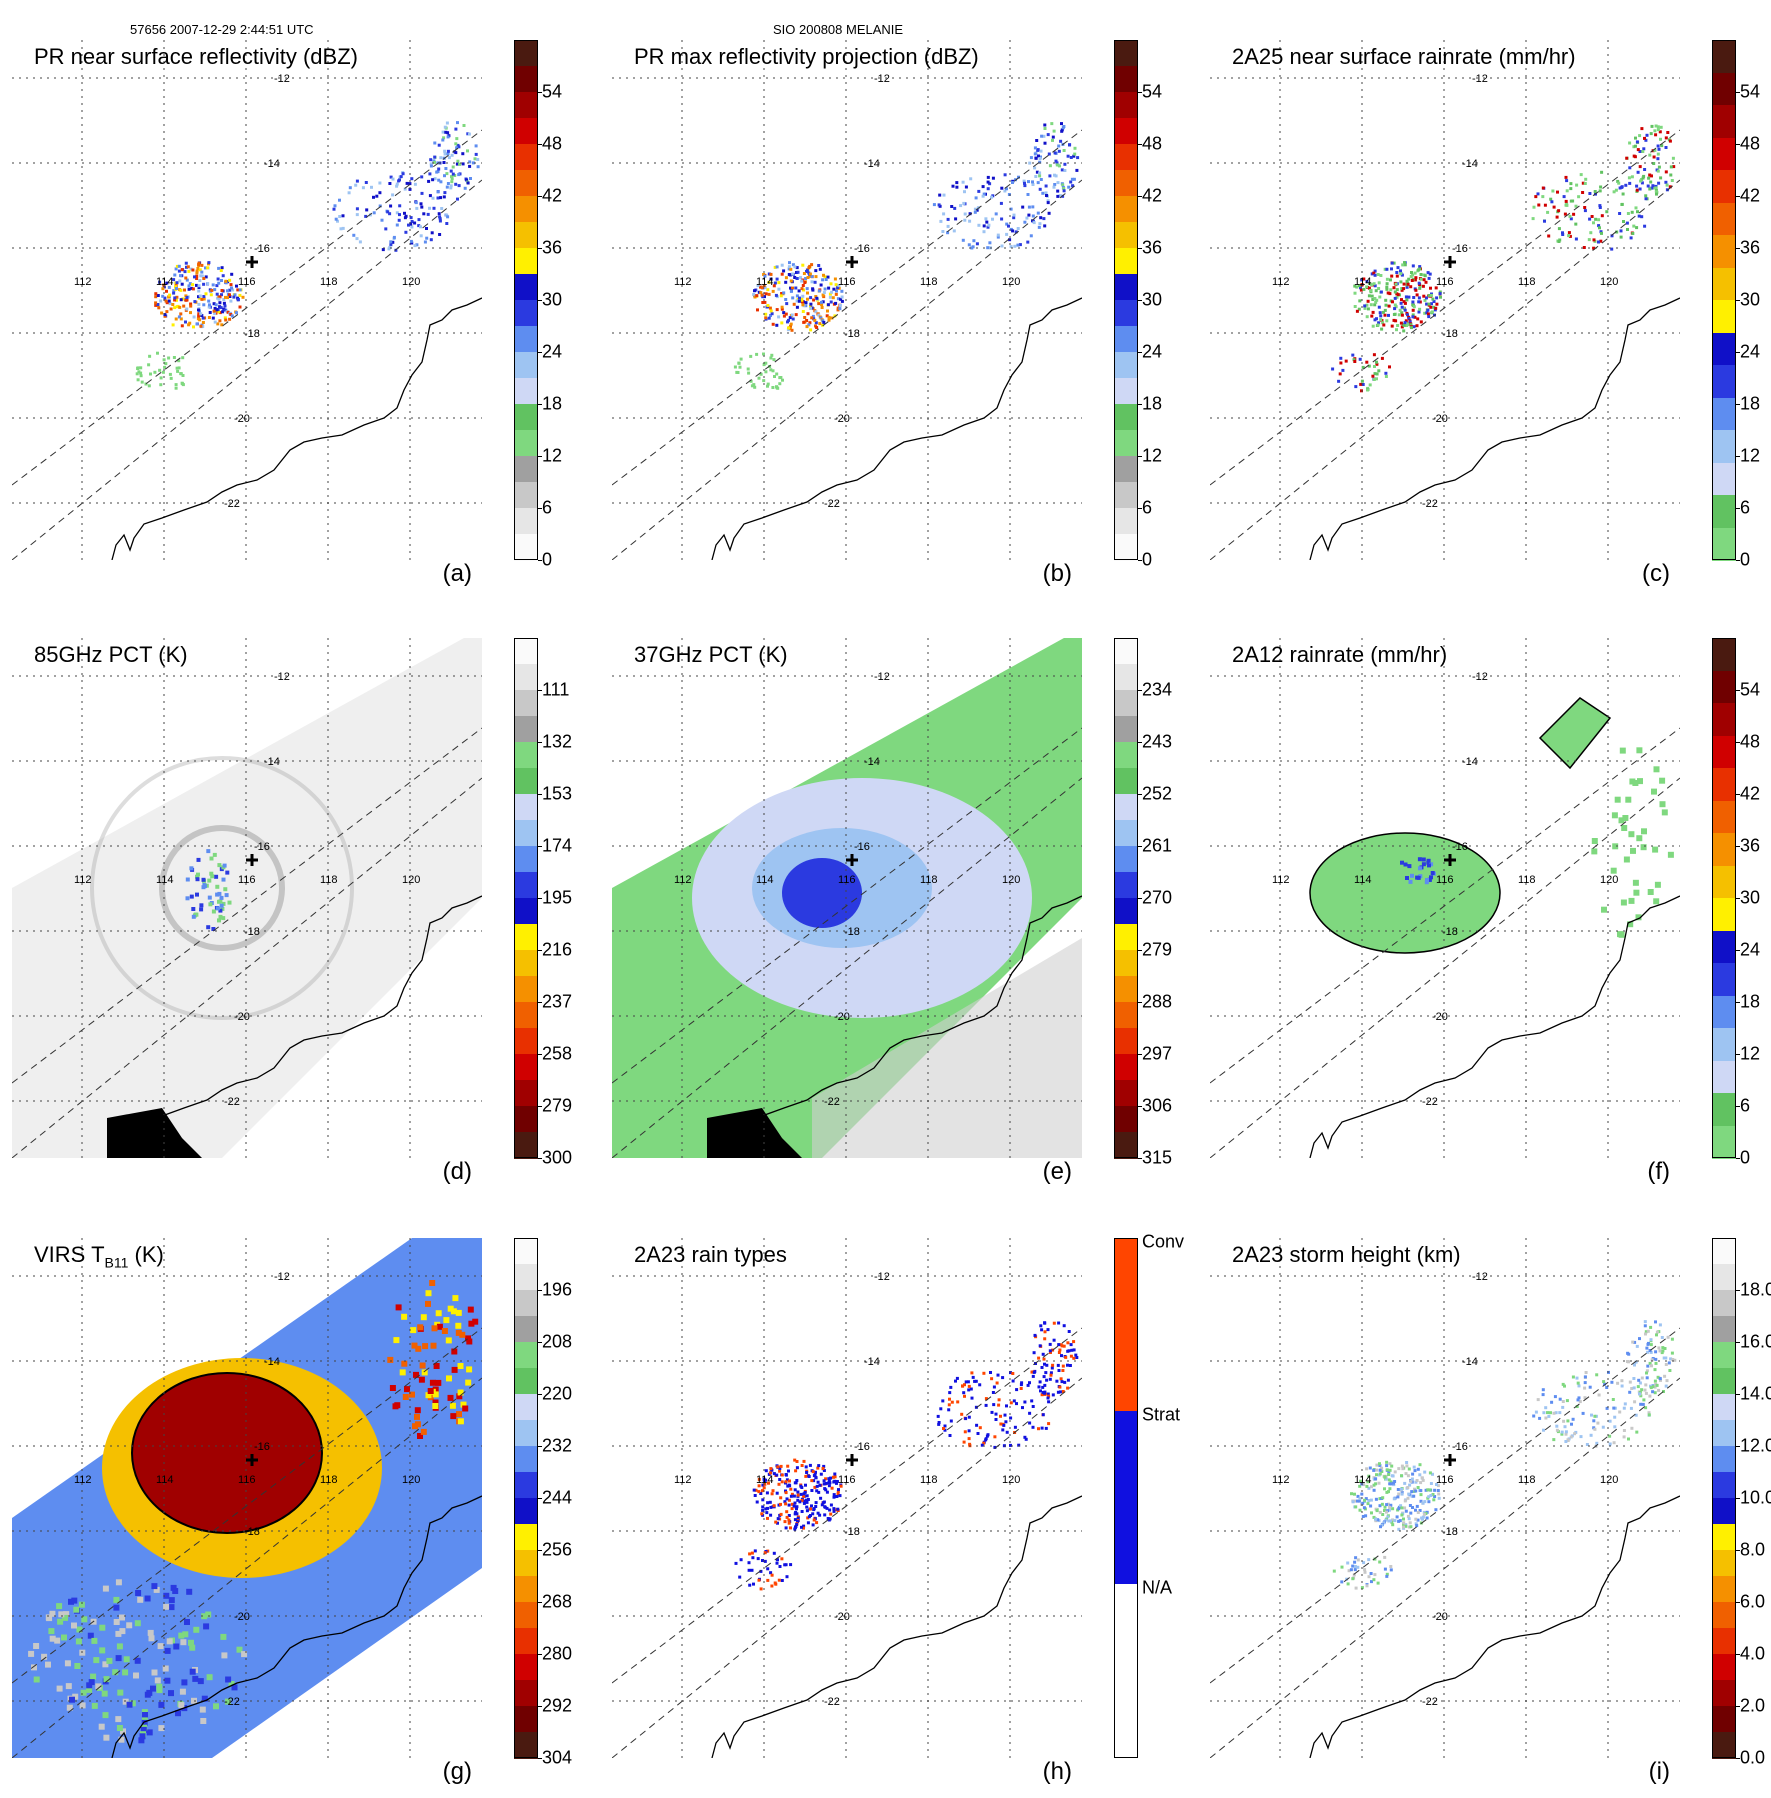 This screenshot has width=1771, height=1798. I want to click on colorbar-tick-label: 268, so click(557, 1601).